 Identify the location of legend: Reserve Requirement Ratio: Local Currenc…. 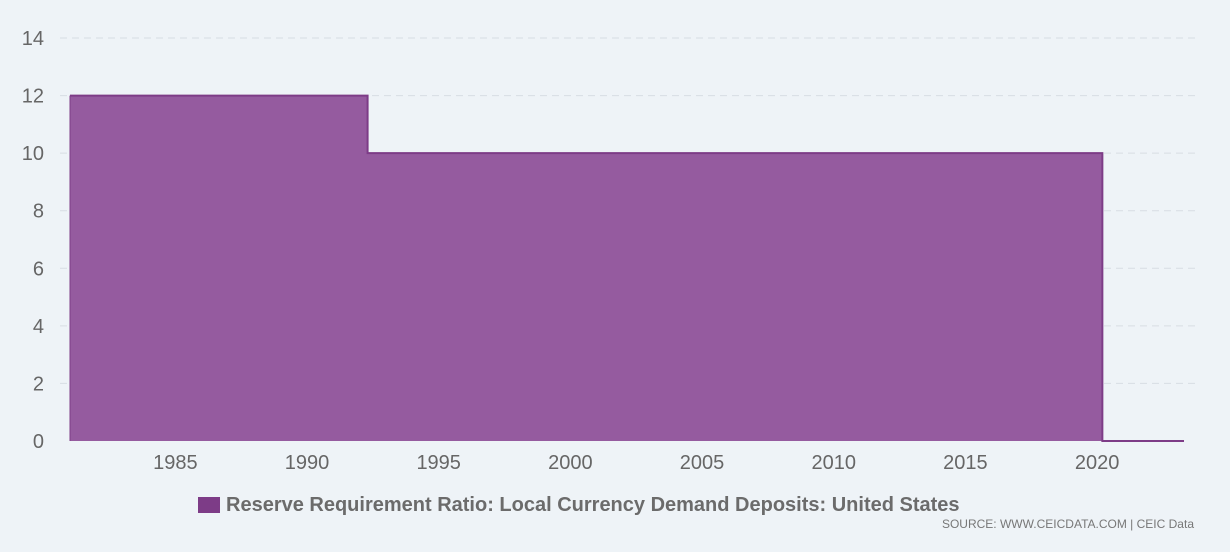
(579, 505).